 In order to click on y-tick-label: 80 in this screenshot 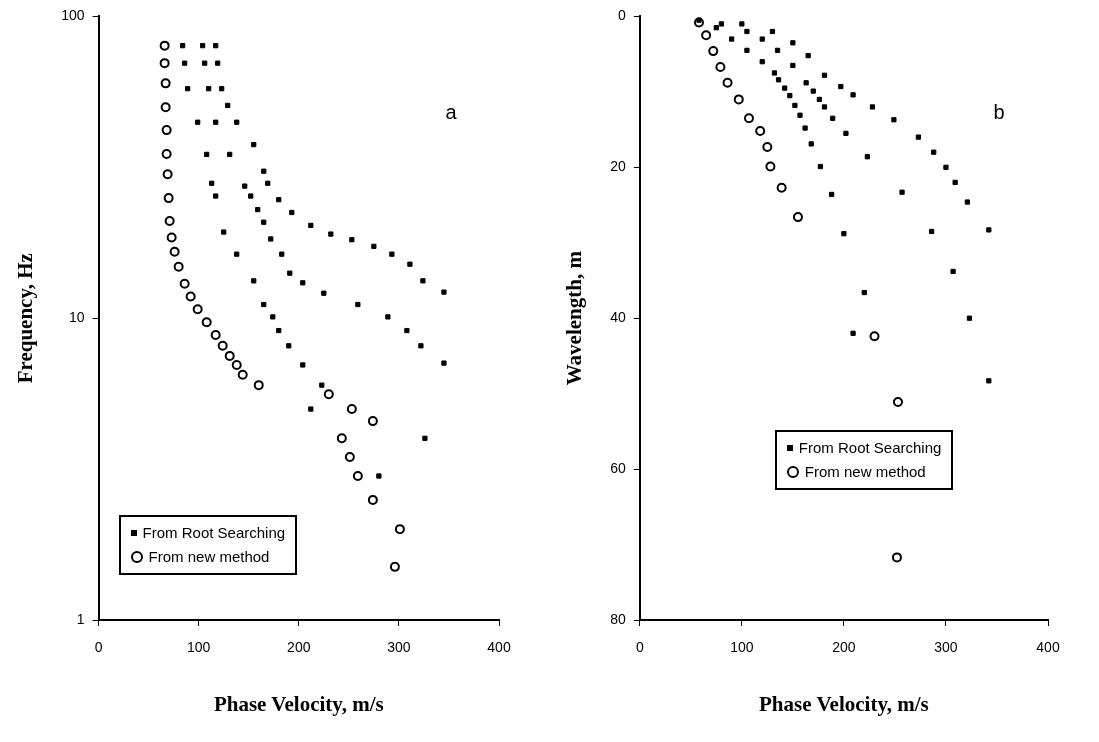, I will do `click(618, 618)`.